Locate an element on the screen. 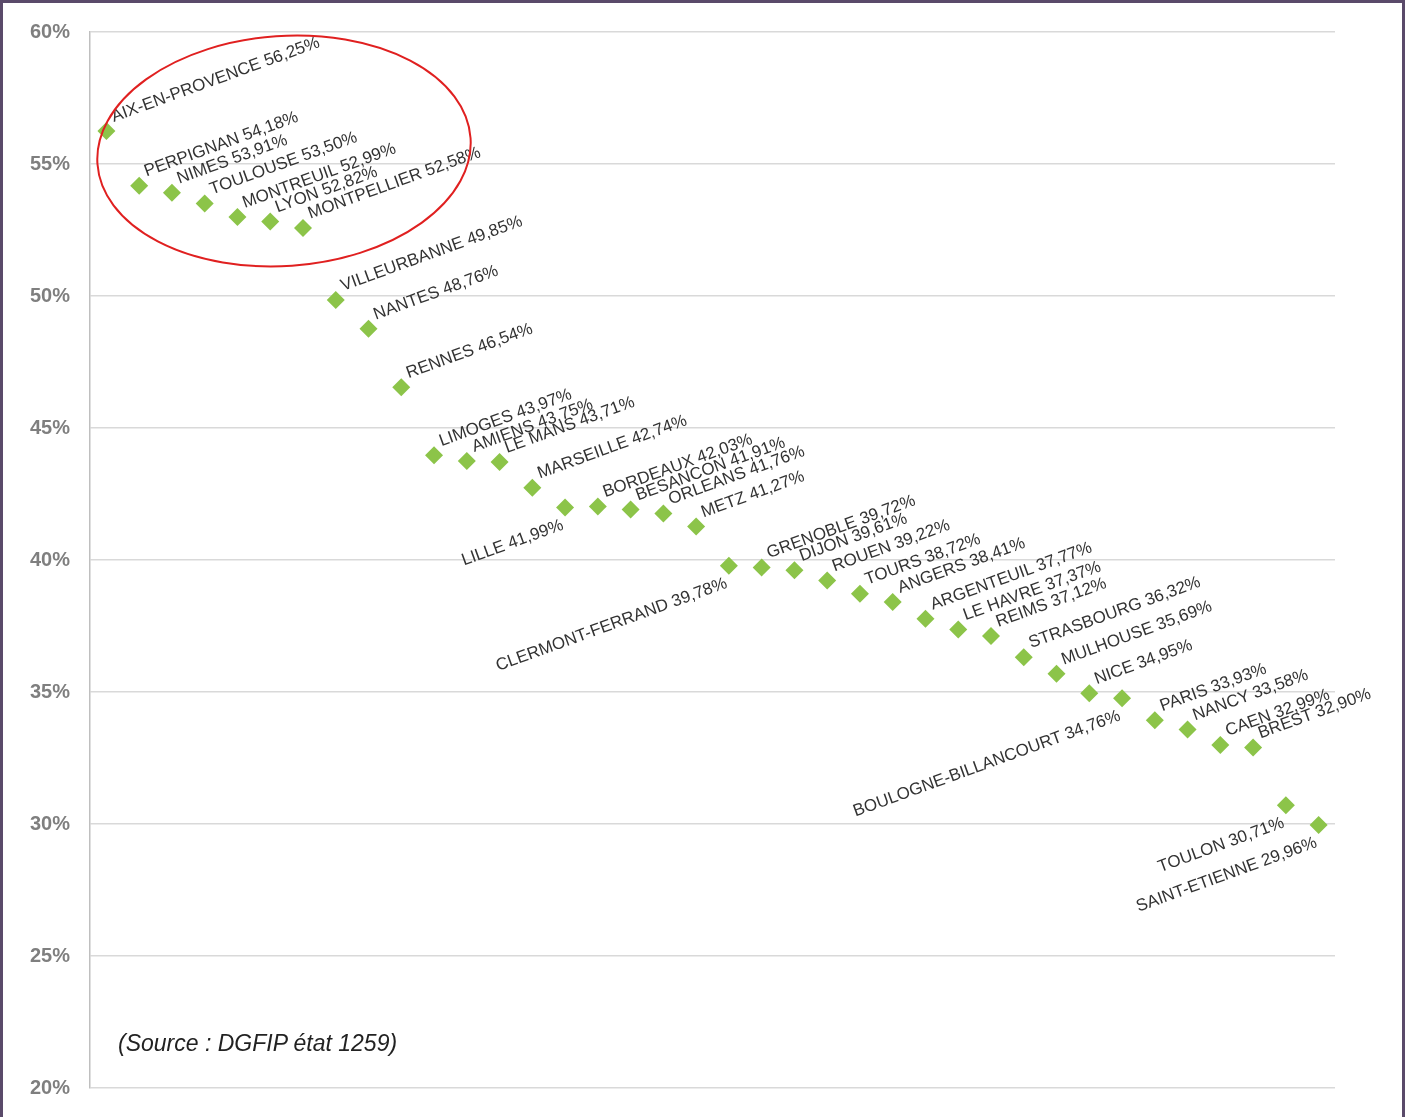  y-tick-label: 30% is located at coordinates (50, 822).